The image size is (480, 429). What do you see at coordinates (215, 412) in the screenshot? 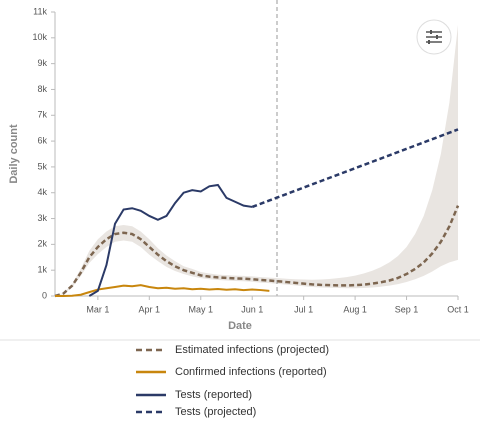
I see `legend-label: Tests (projected)` at bounding box center [215, 412].